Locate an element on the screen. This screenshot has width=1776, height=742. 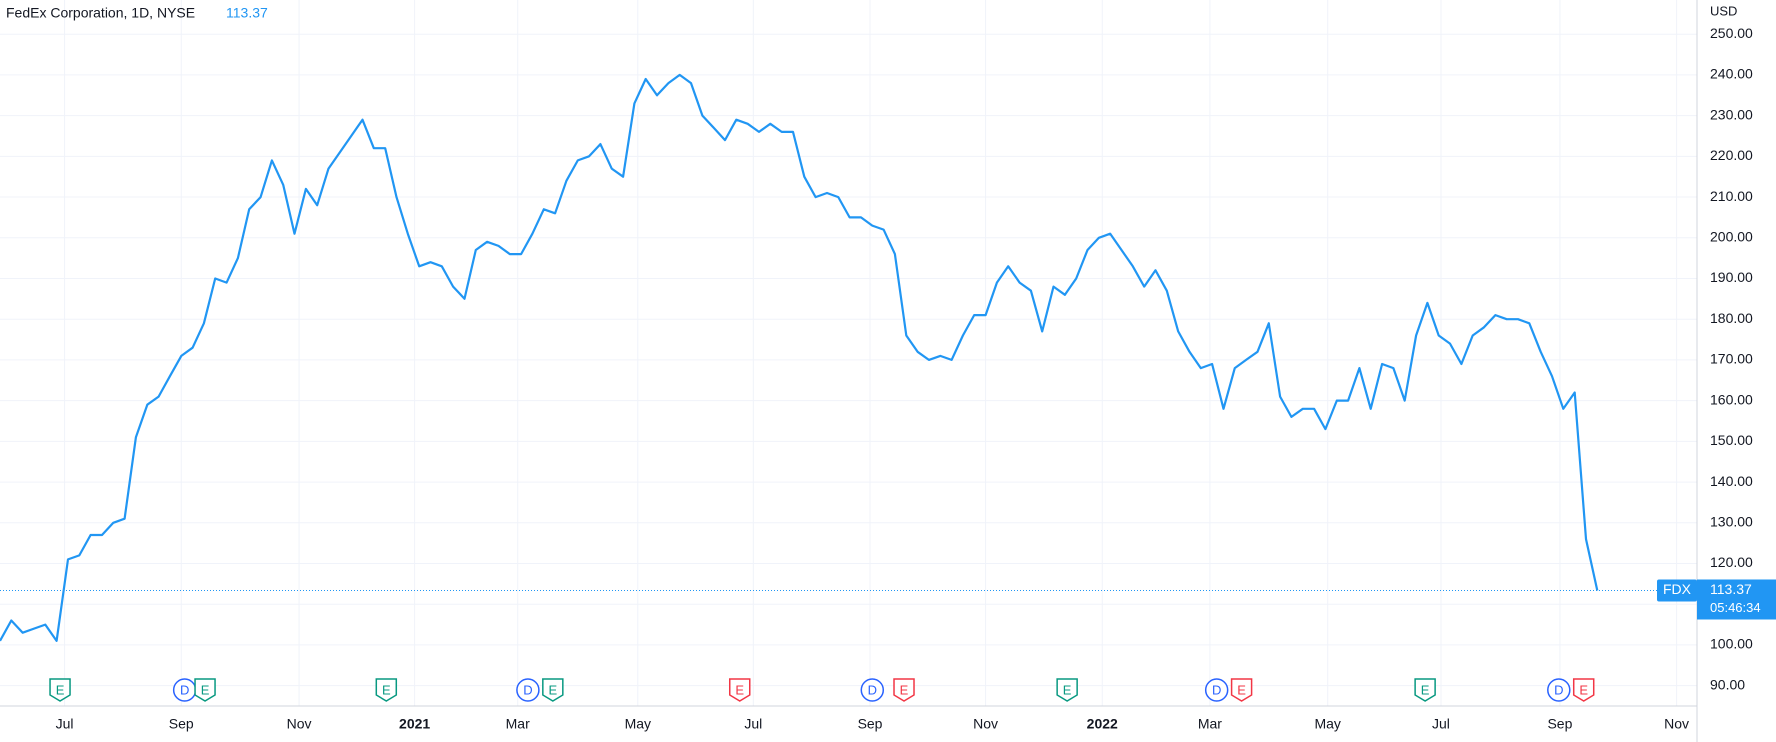
y-tick-label: 130.00 is located at coordinates (1731, 521).